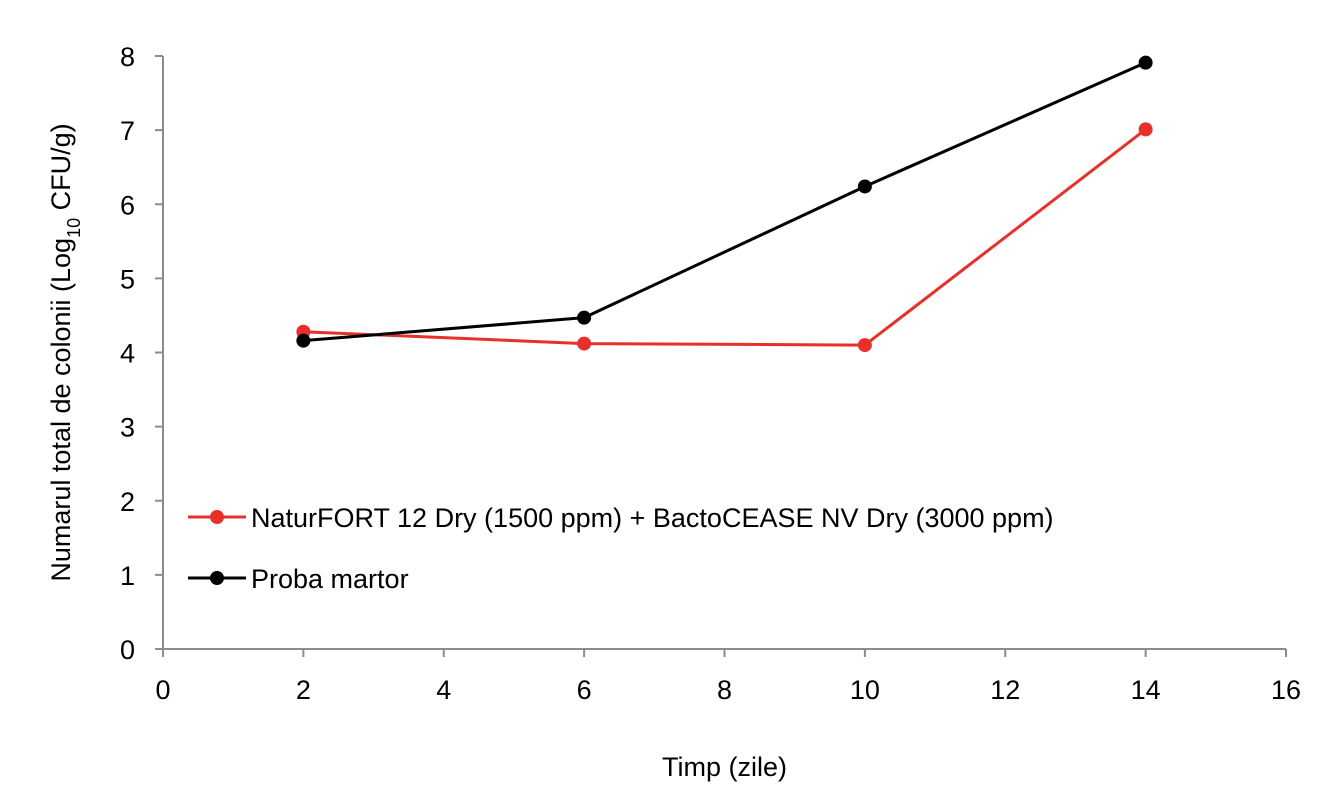 This screenshot has height=800, width=1342. What do you see at coordinates (127, 576) in the screenshot?
I see `y-tick-label: 1` at bounding box center [127, 576].